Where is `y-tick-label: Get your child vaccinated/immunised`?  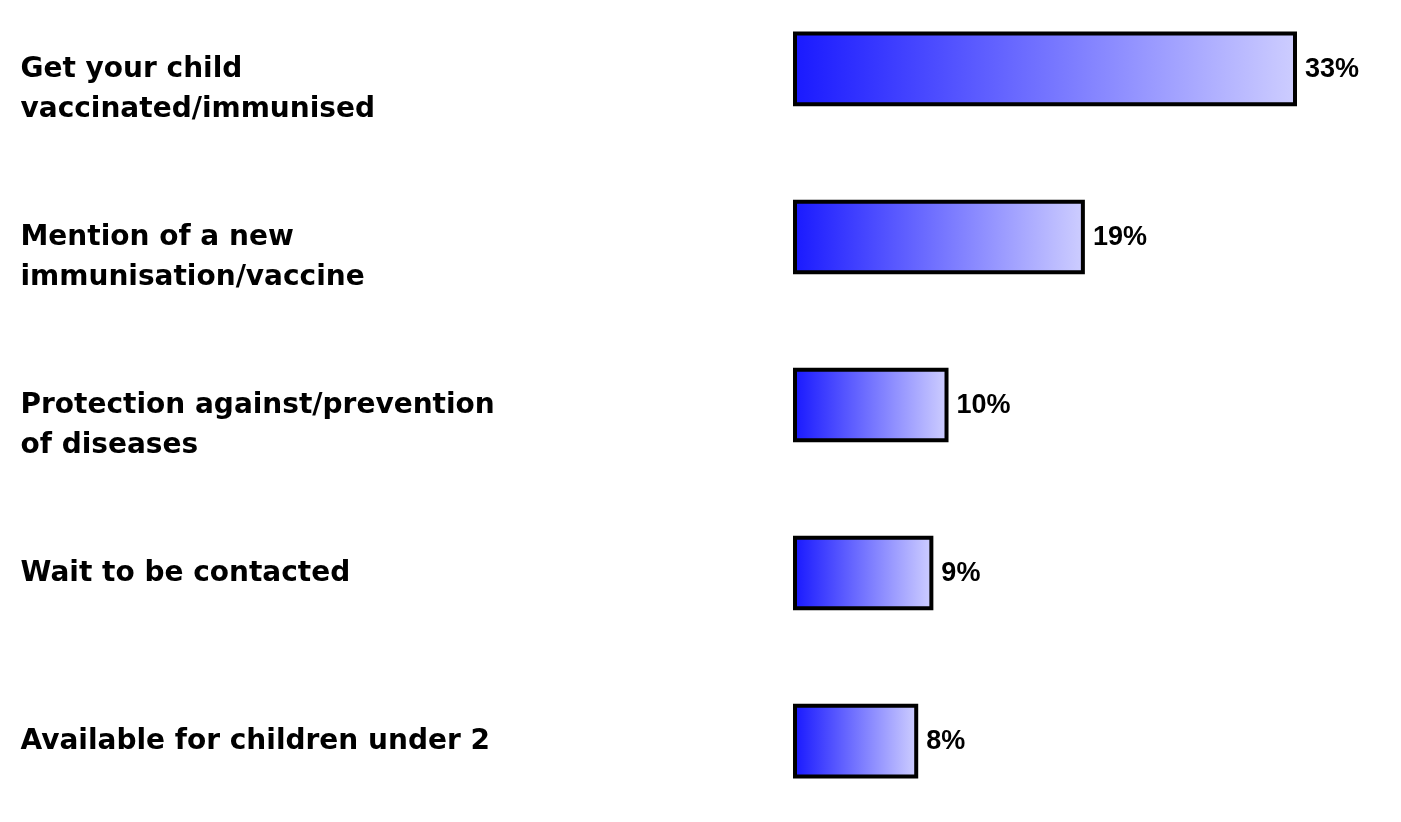 y-tick-label: Get your child vaccinated/immunised is located at coordinates (198, 87).